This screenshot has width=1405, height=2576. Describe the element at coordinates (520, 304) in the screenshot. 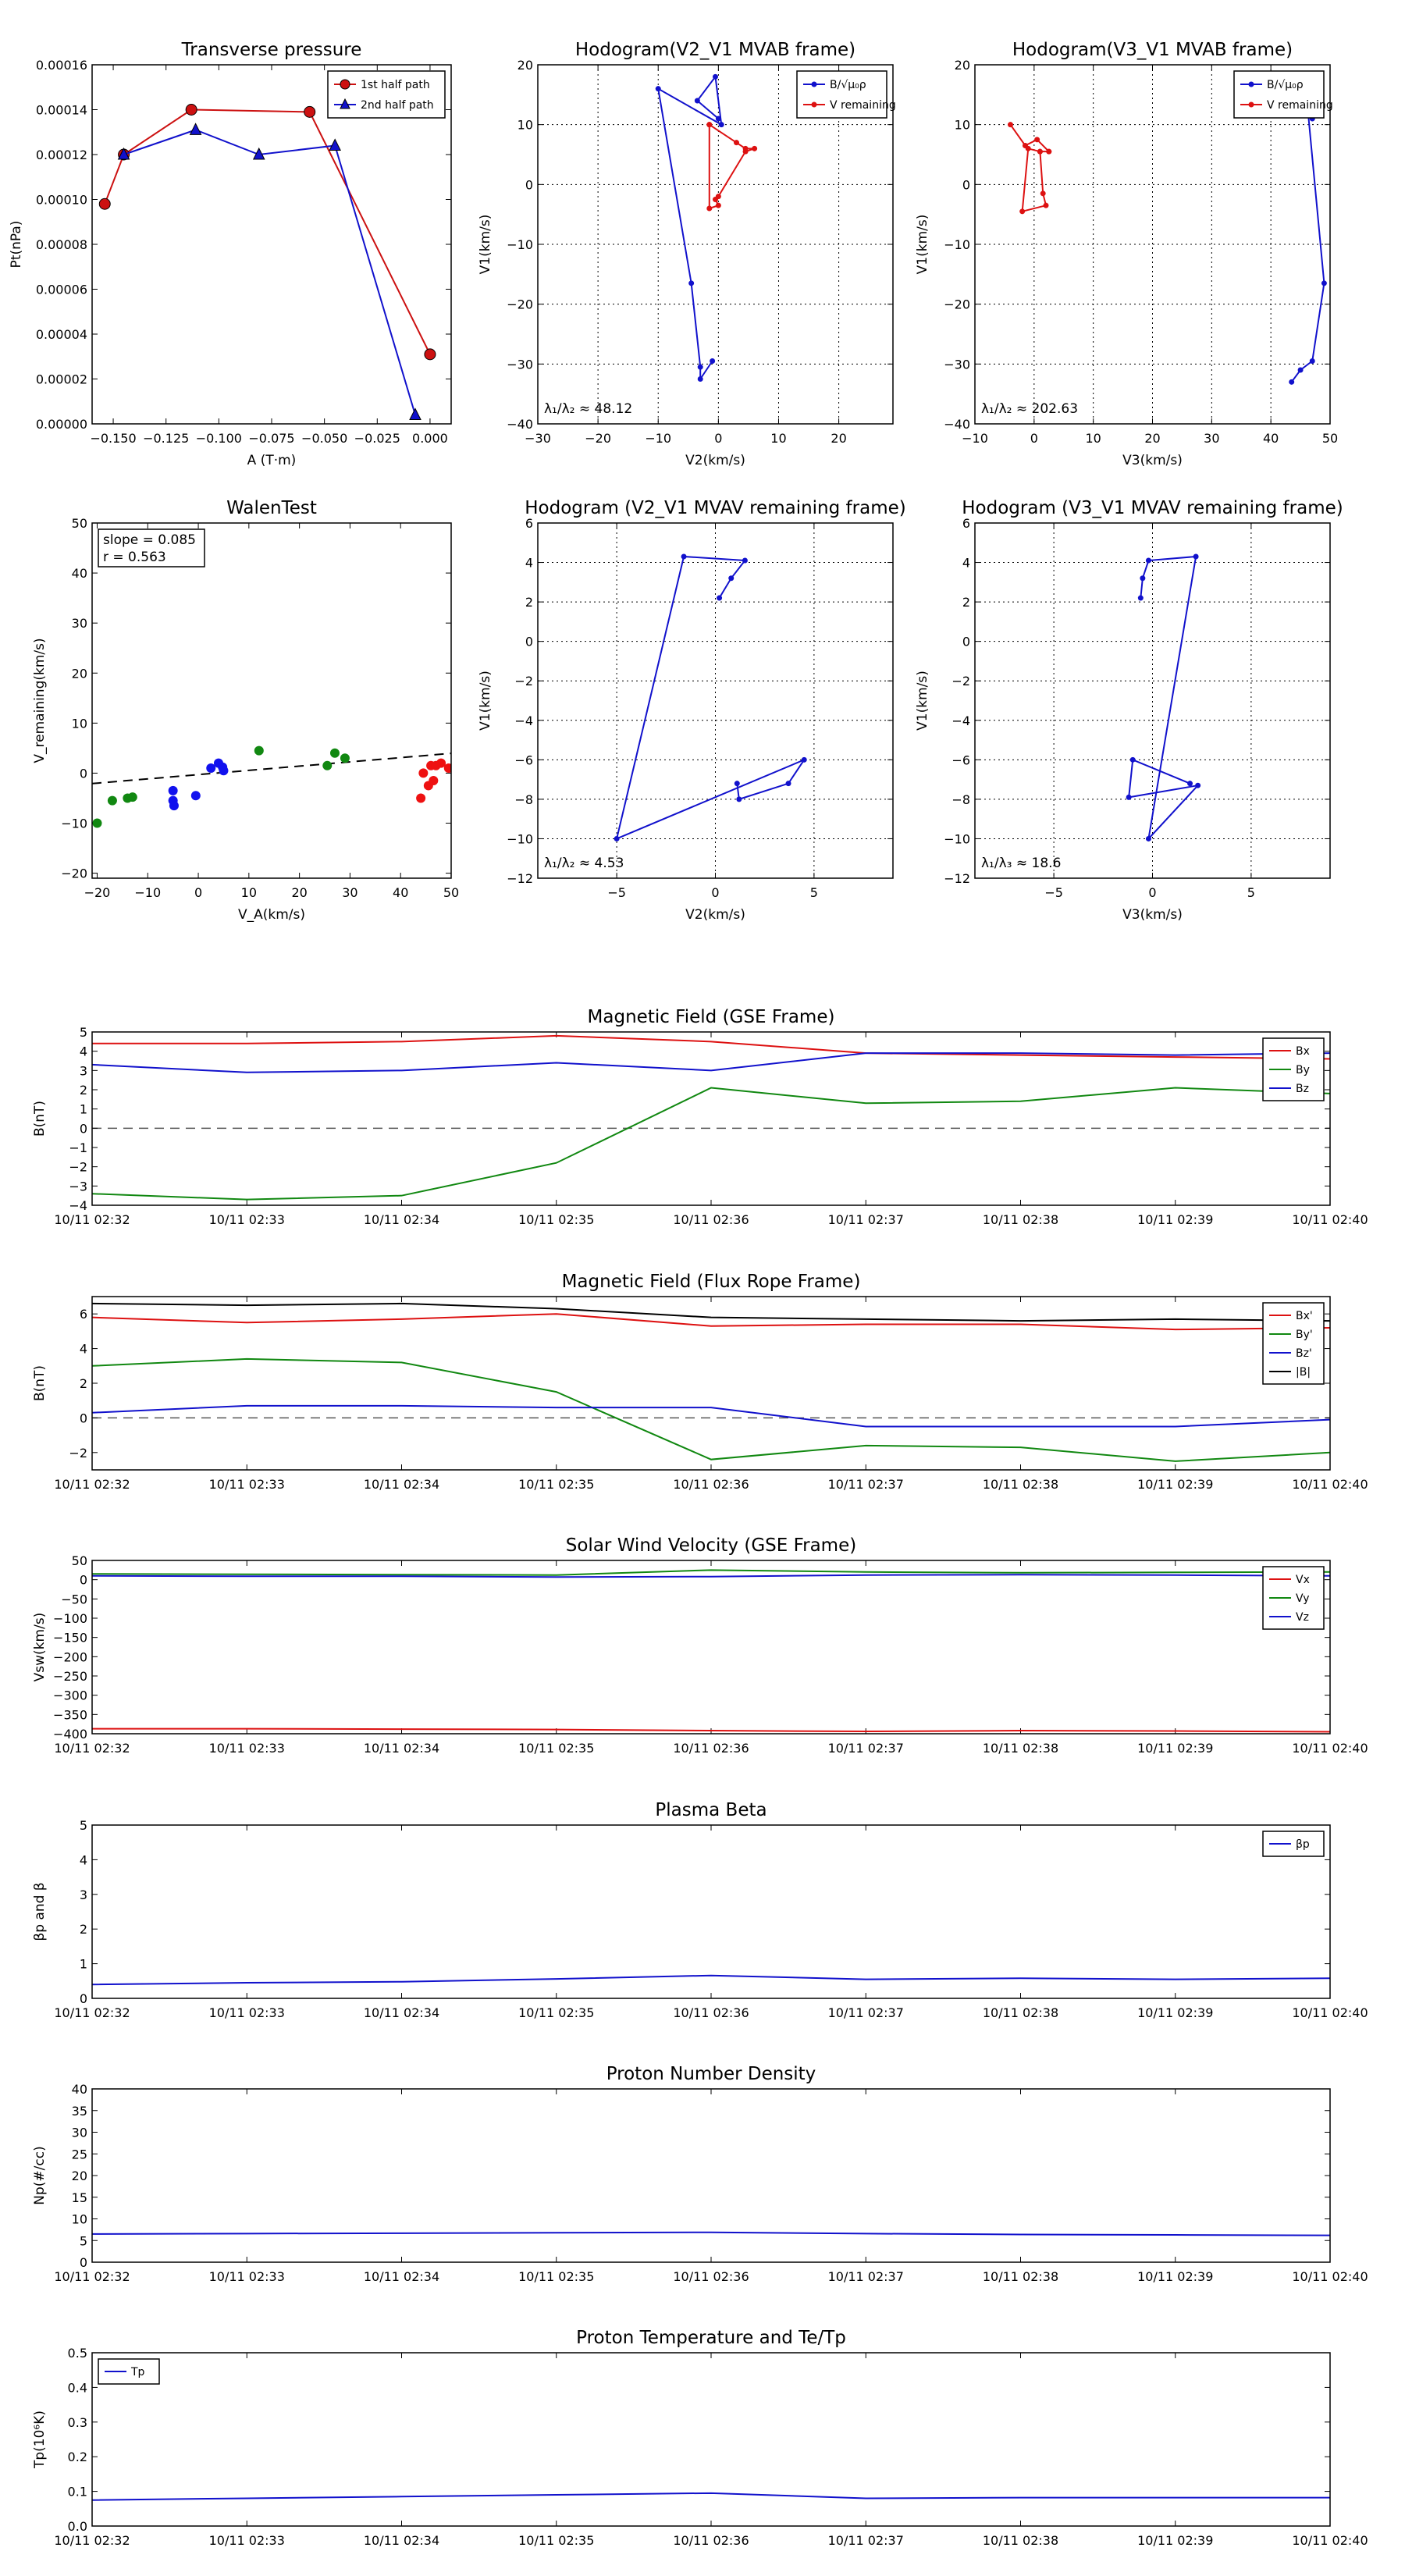

I see `y-tick-label: −20` at that location.